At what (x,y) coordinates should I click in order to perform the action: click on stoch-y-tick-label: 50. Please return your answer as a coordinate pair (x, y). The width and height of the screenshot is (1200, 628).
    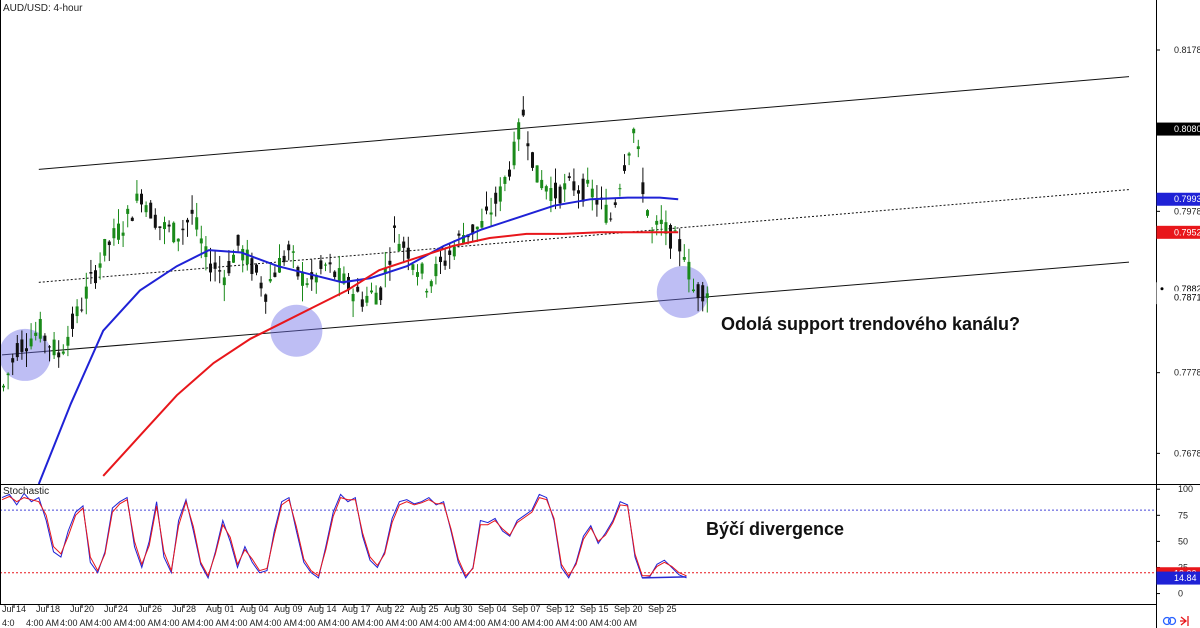
    Looking at the image, I should click on (1183, 541).